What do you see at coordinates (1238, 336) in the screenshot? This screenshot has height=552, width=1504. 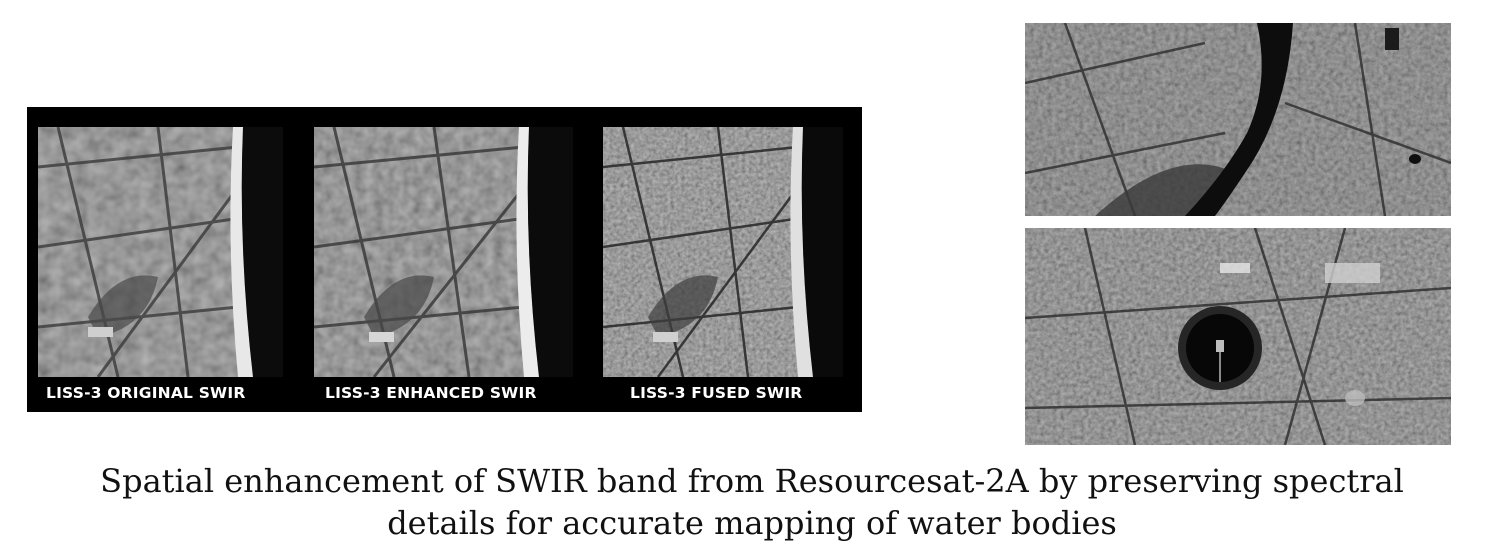 I see `lake-scene-image` at bounding box center [1238, 336].